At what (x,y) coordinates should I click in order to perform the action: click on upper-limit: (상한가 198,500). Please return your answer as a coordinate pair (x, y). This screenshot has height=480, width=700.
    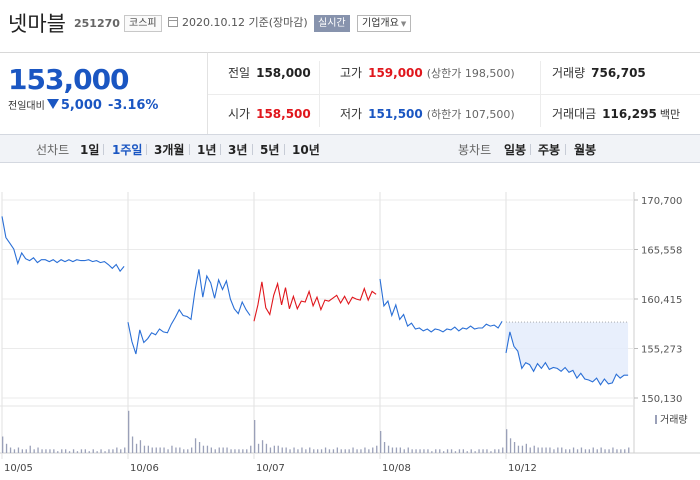
    Looking at the image, I should click on (470, 73).